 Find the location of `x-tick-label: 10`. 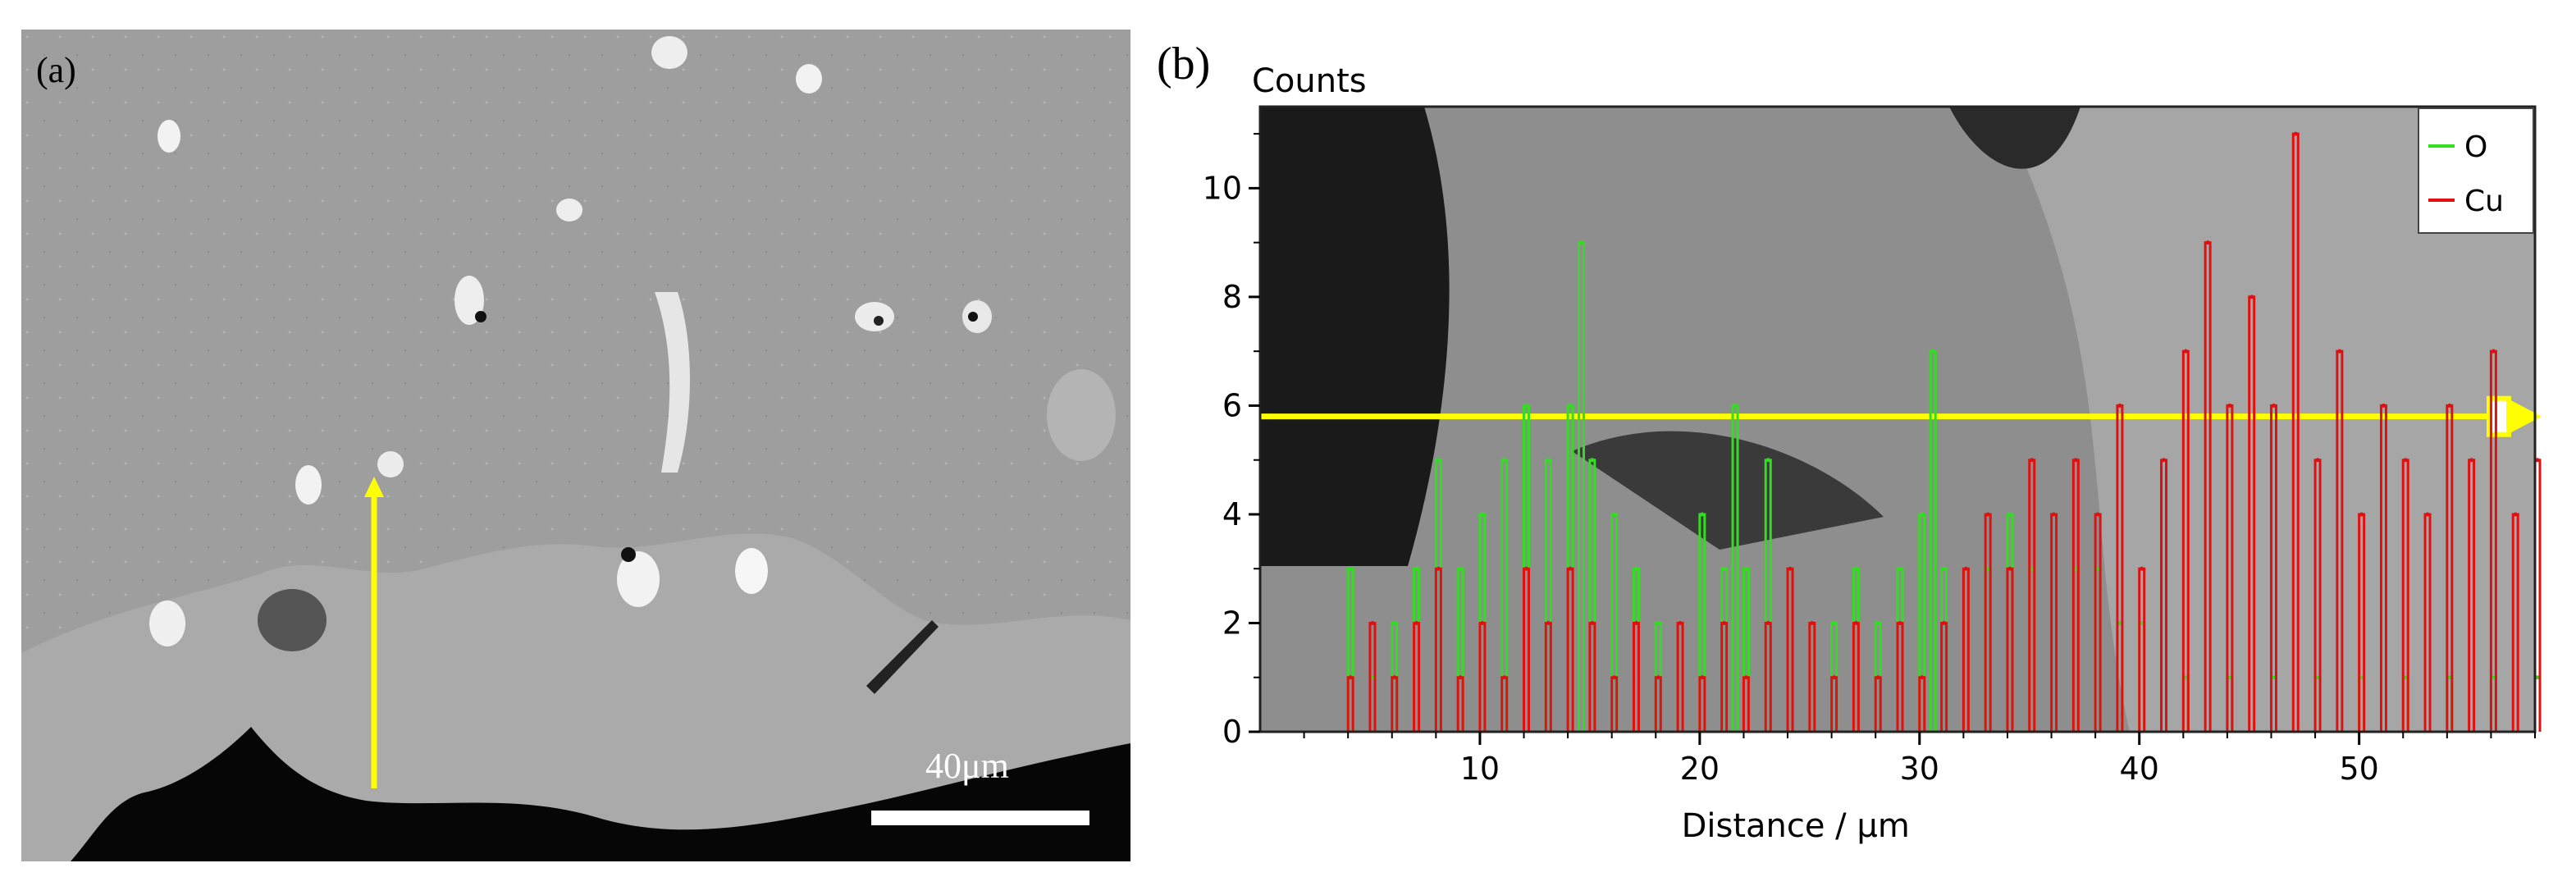

x-tick-label: 10 is located at coordinates (1480, 769).